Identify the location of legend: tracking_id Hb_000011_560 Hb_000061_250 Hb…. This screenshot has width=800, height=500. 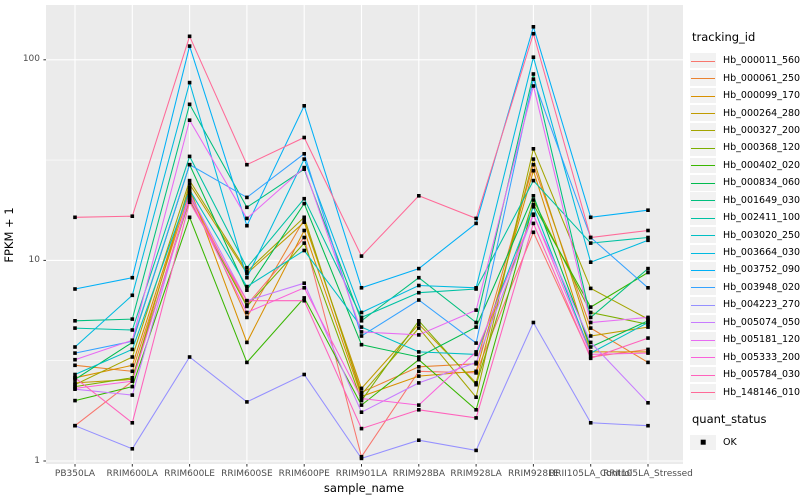
(745, 225).